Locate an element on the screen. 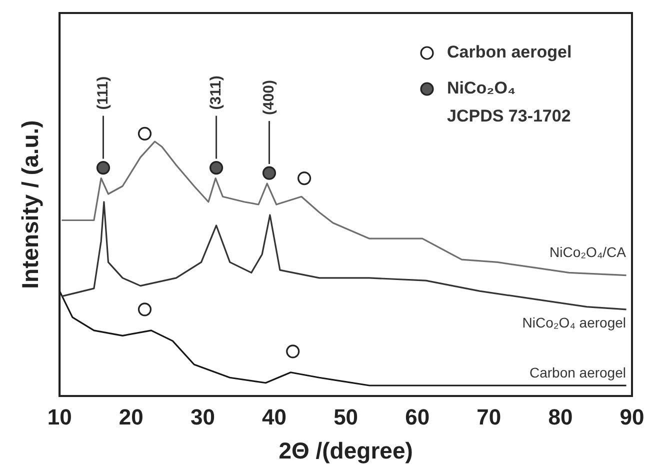 The width and height of the screenshot is (653, 476). x-tick-label: 40 is located at coordinates (274, 417).